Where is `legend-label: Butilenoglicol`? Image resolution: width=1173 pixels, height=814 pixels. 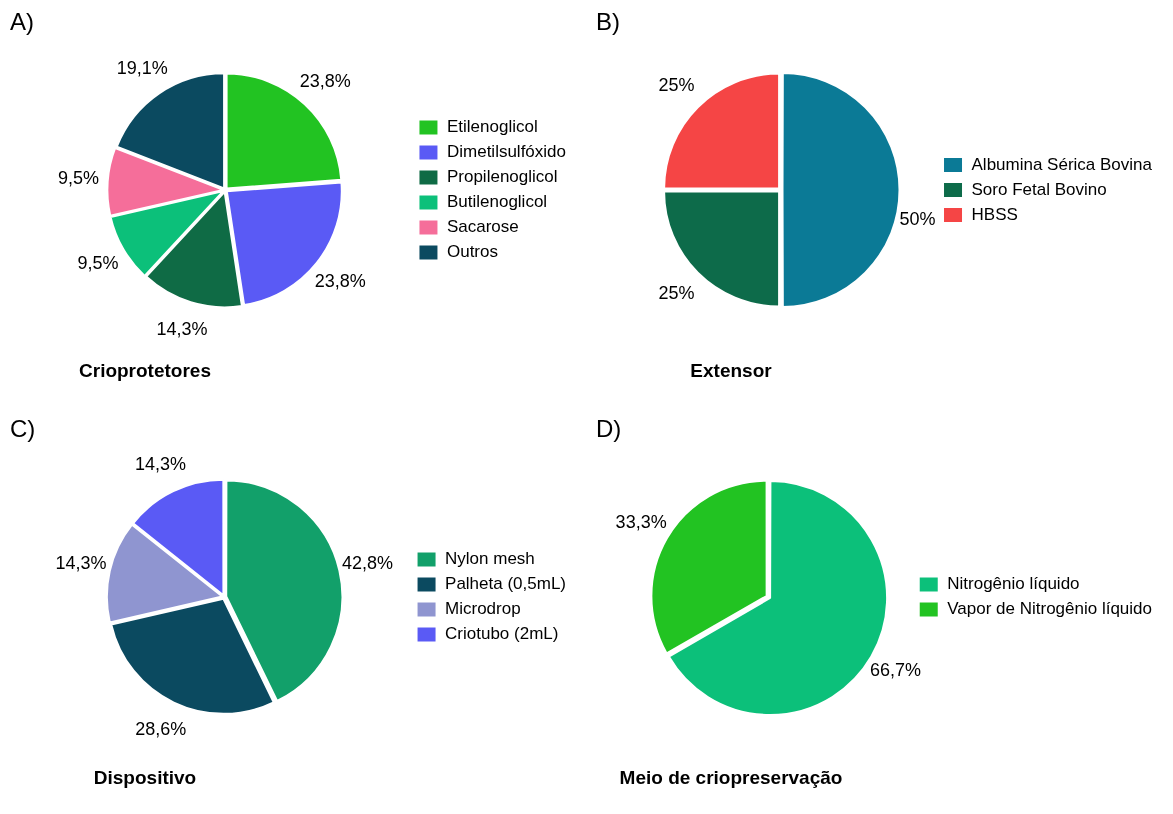 legend-label: Butilenoglicol is located at coordinates (497, 202).